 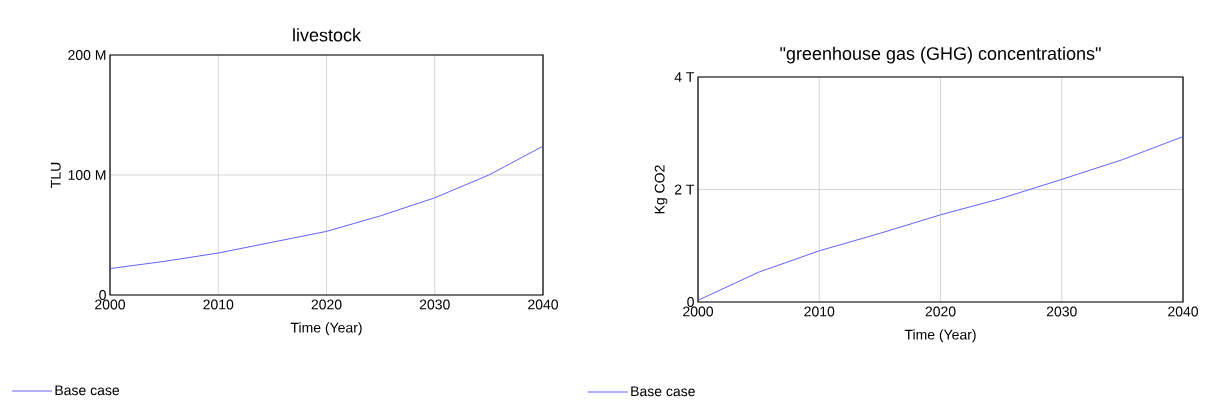 I want to click on chart-title: livestock, so click(x=327, y=35).